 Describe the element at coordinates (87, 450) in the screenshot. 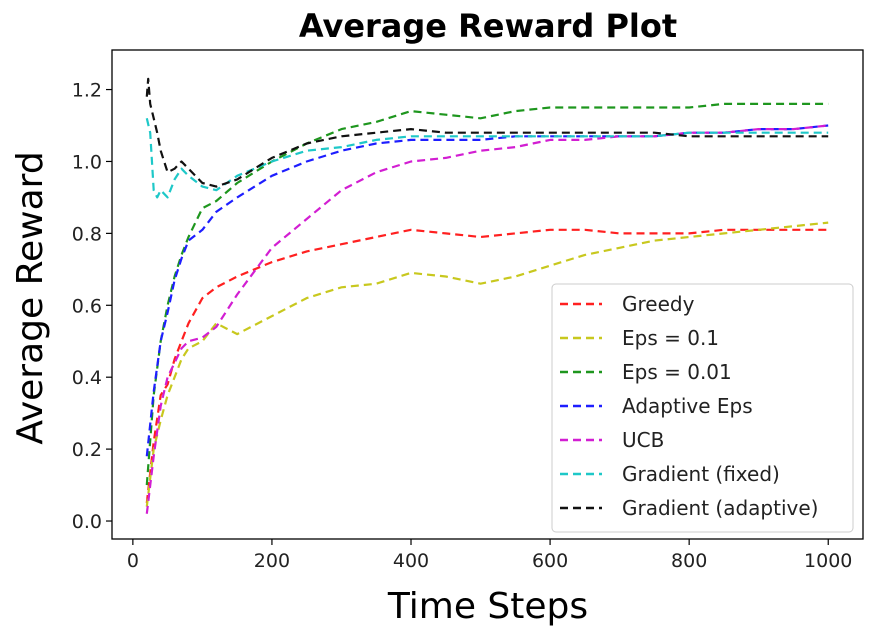

I see `y-tick-label: 0.2` at that location.